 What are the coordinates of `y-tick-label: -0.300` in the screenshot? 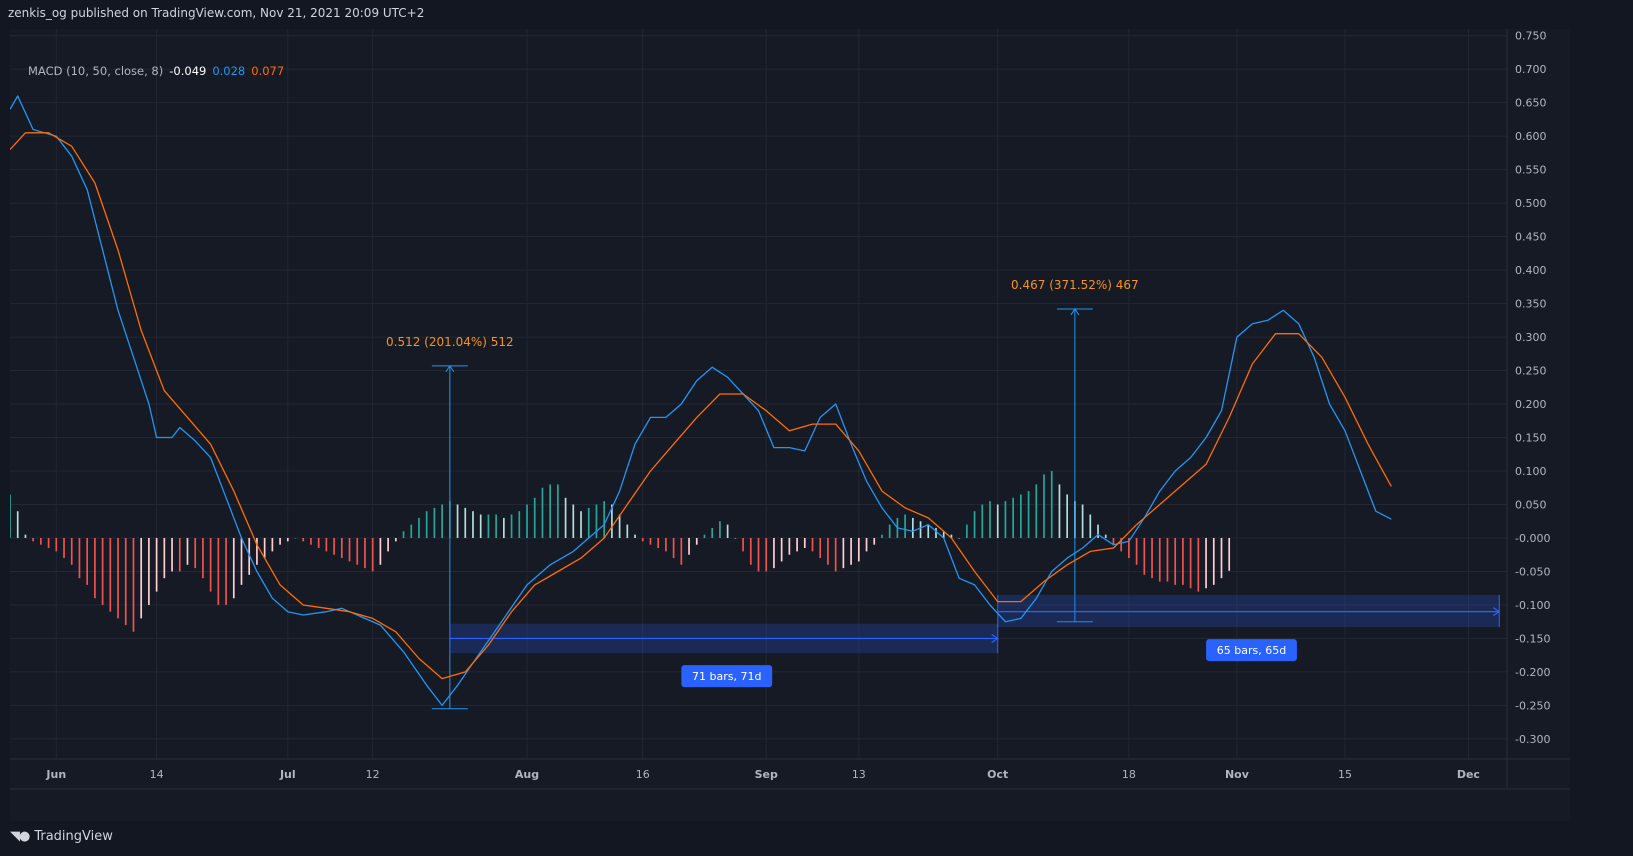 It's located at (1532, 739).